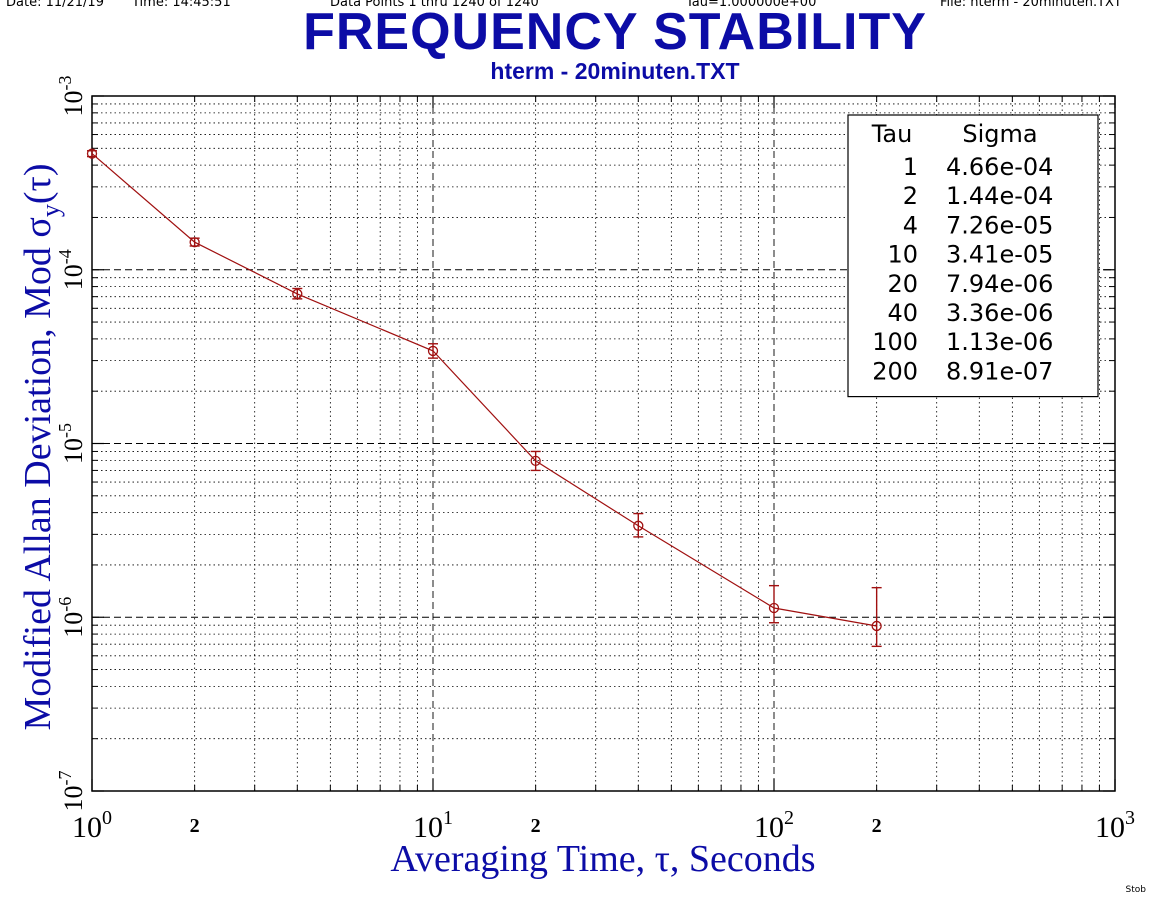 This screenshot has height=897, width=1150. I want to click on y-tick-label: 10-5, so click(71, 443).